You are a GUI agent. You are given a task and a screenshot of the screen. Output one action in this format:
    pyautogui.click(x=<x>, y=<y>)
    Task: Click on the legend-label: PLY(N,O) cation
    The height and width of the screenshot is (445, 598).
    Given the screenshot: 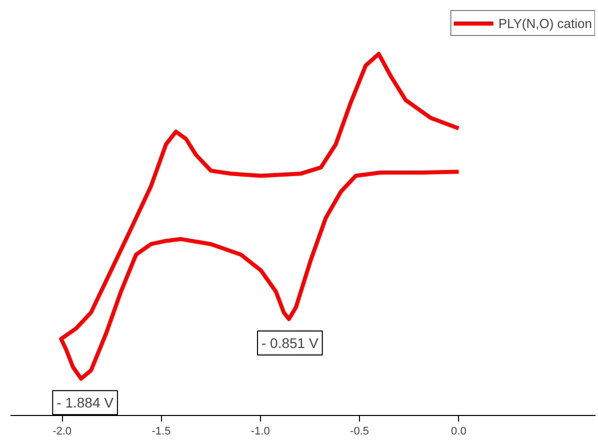 What is the action you would take?
    pyautogui.click(x=545, y=23)
    